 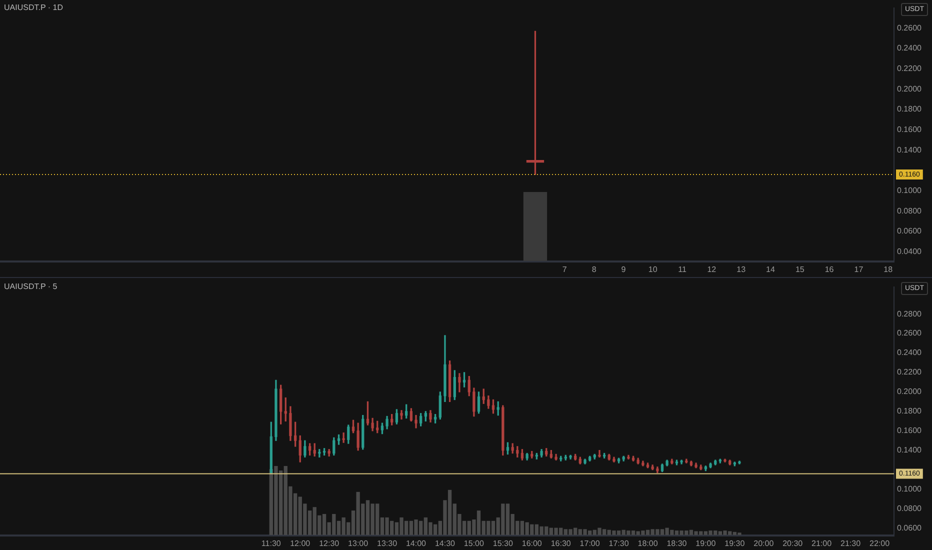 I want to click on x-tick-label: 8, so click(x=594, y=269).